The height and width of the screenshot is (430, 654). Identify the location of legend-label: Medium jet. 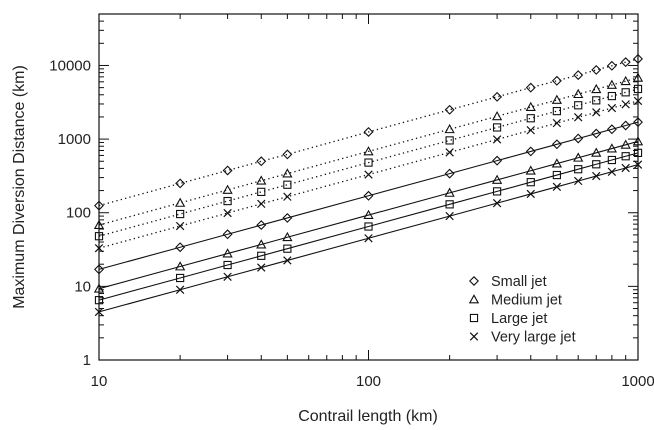
(526, 301).